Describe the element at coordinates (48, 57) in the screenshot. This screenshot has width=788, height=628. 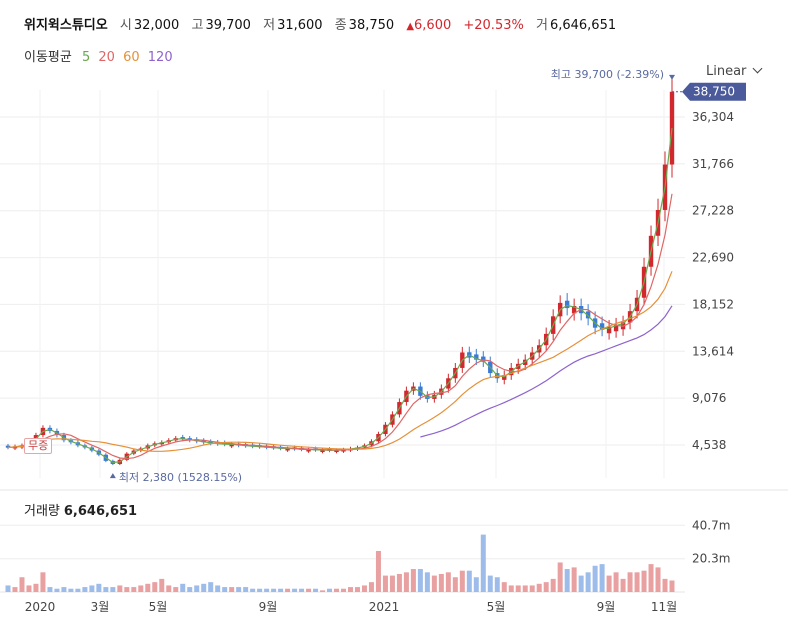
I see `ma-legend-title: 이동평균` at that location.